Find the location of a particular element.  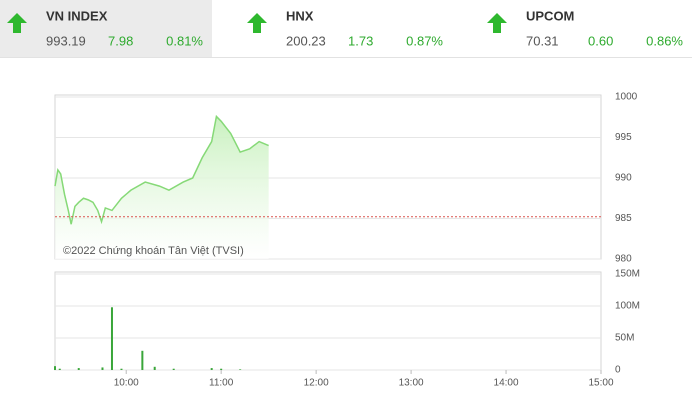

y-tick-label: 100M is located at coordinates (627, 306).